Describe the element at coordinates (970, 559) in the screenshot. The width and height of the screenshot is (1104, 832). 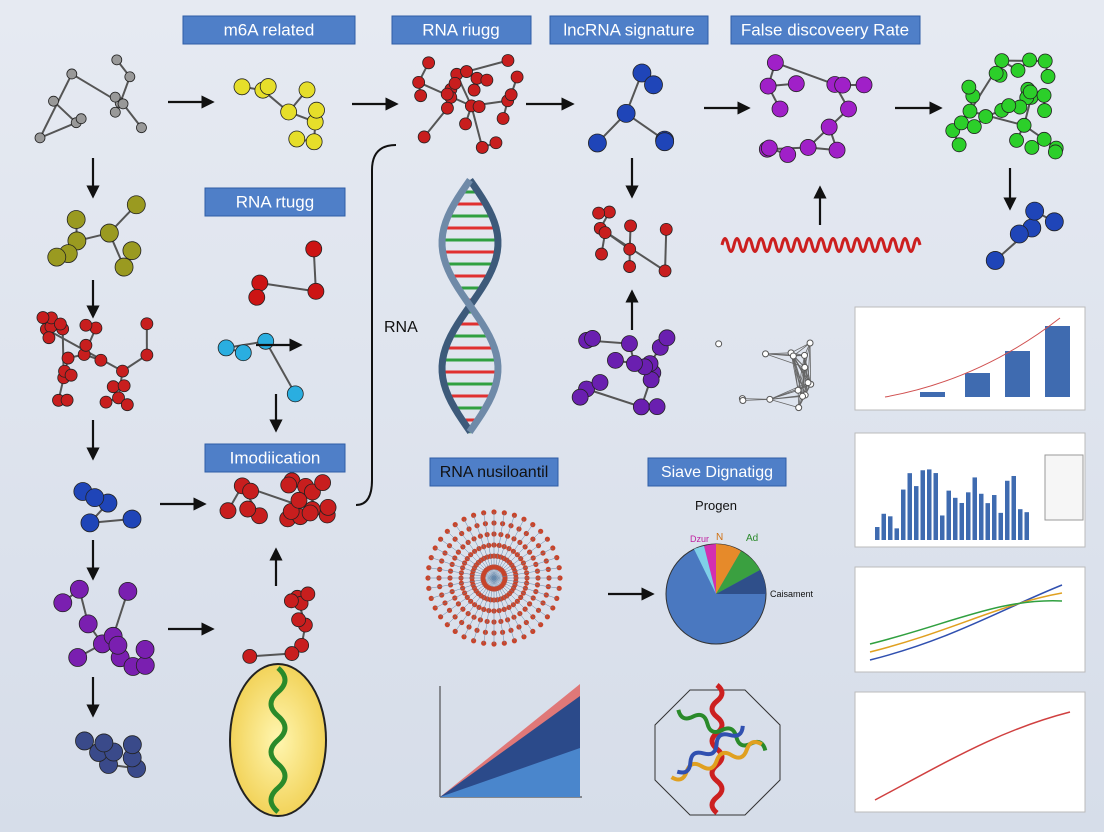
I see `mini-charts` at that location.